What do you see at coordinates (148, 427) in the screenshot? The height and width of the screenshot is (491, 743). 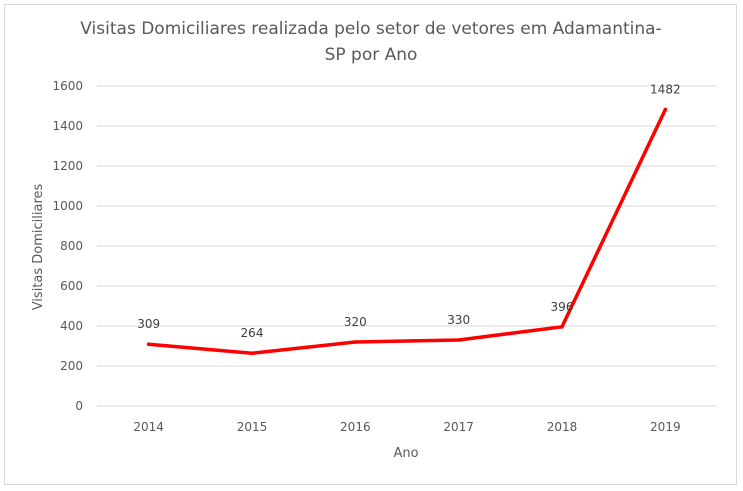 I see `x-tick-label: 2014` at bounding box center [148, 427].